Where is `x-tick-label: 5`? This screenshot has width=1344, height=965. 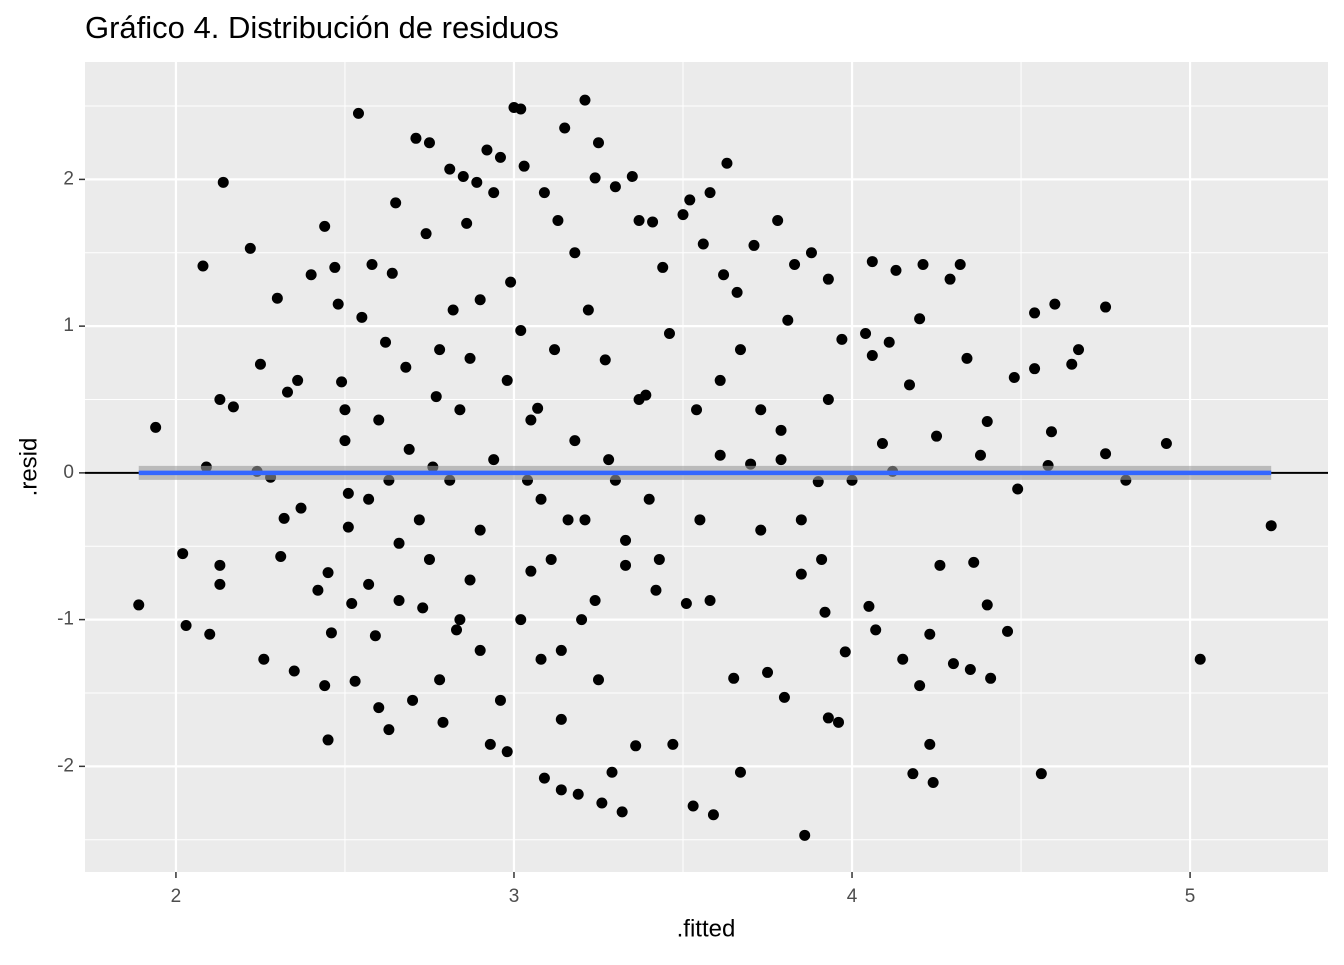 x-tick-label: 5 is located at coordinates (1190, 896).